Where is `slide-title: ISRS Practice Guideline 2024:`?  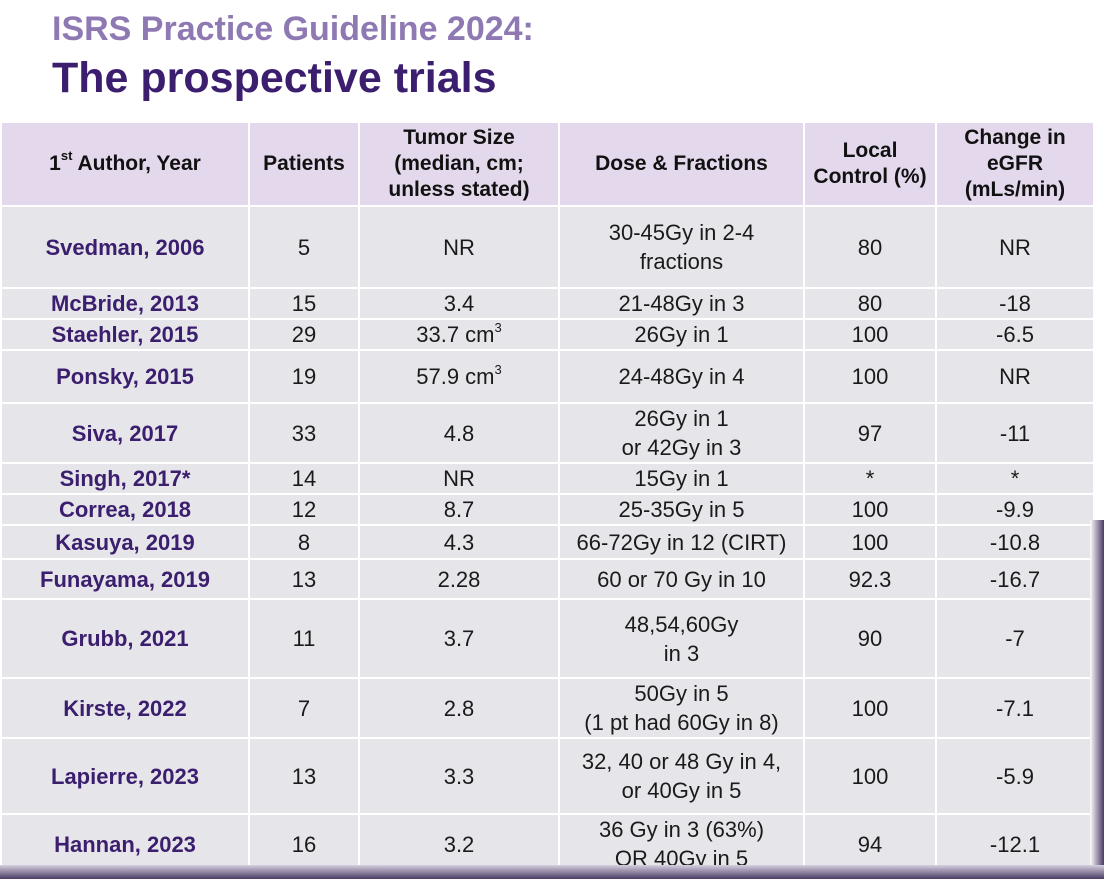
slide-title: ISRS Practice Guideline 2024: is located at coordinates (293, 29).